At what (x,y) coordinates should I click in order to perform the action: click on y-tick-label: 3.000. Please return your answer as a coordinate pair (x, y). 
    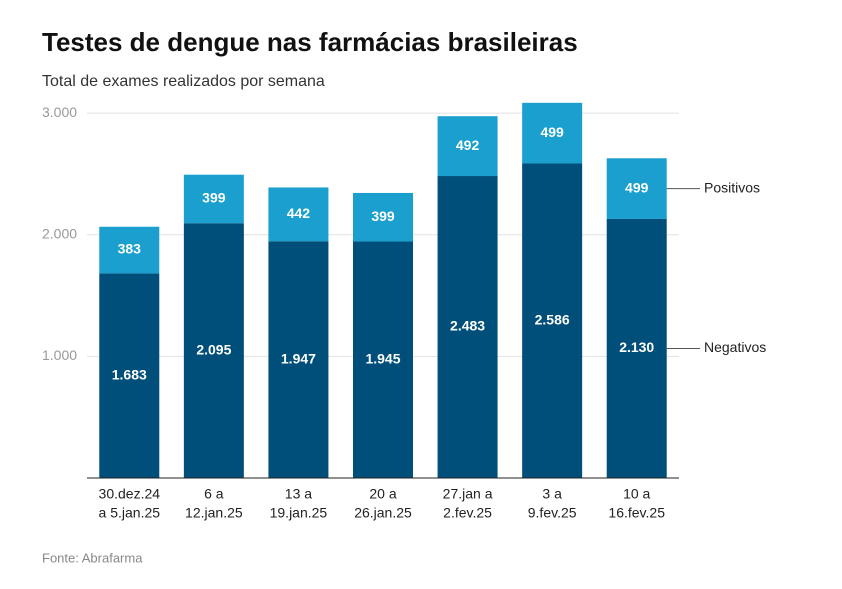
    Looking at the image, I should click on (59, 112).